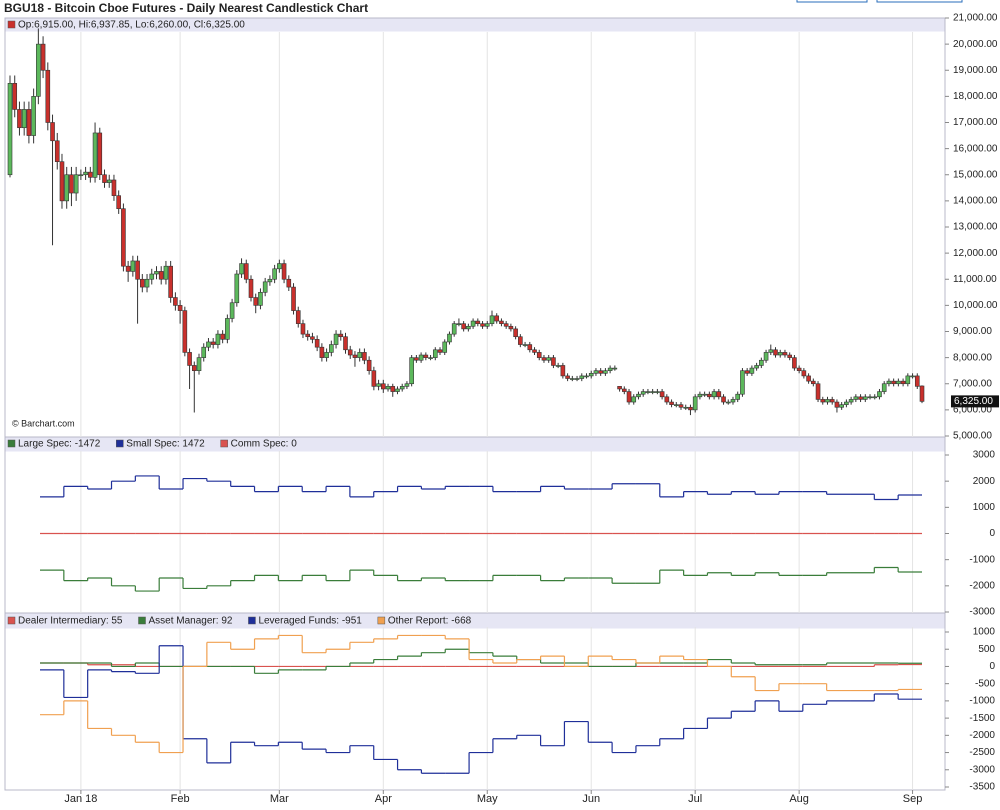  I want to click on y-tick-label: -2500, so click(982, 752).